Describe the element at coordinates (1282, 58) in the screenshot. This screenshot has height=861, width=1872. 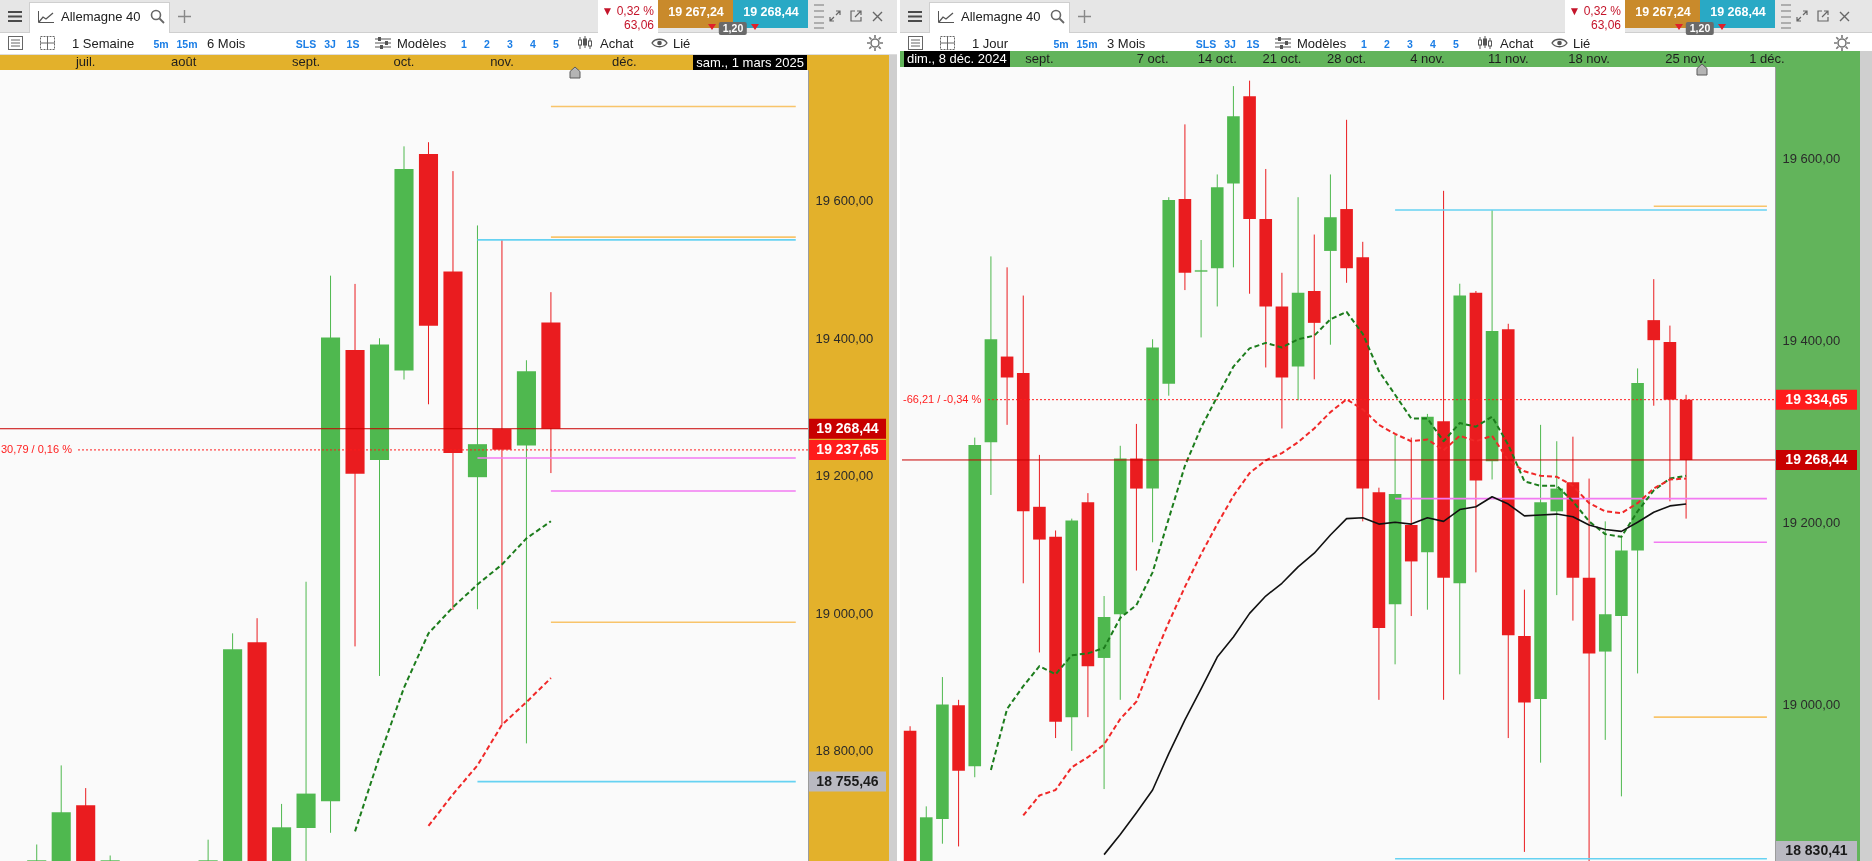
I see `x-tick-label: 21 oct.` at that location.